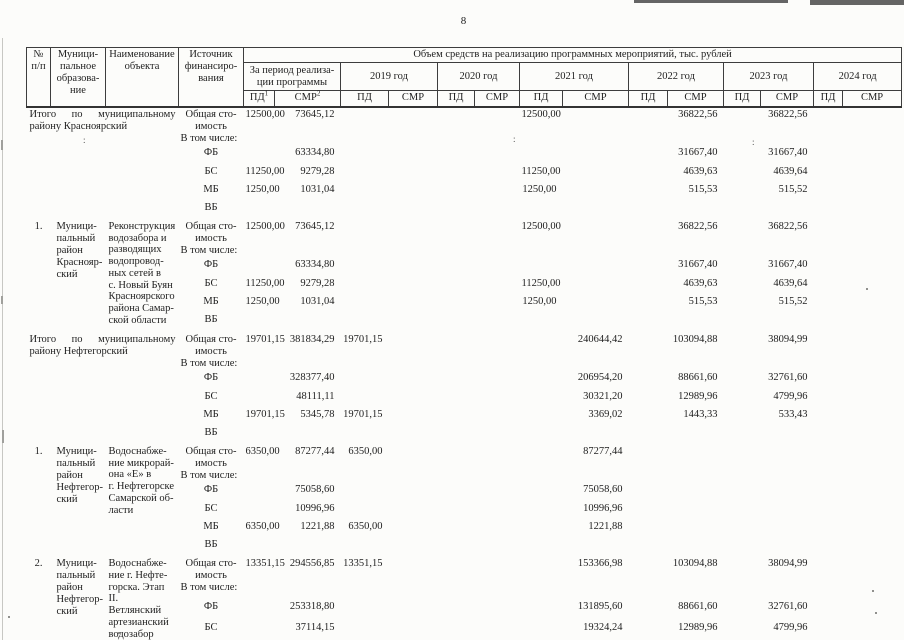 This screenshot has width=904, height=640. I want to click on value-cell: 63334,80, so click(315, 152).